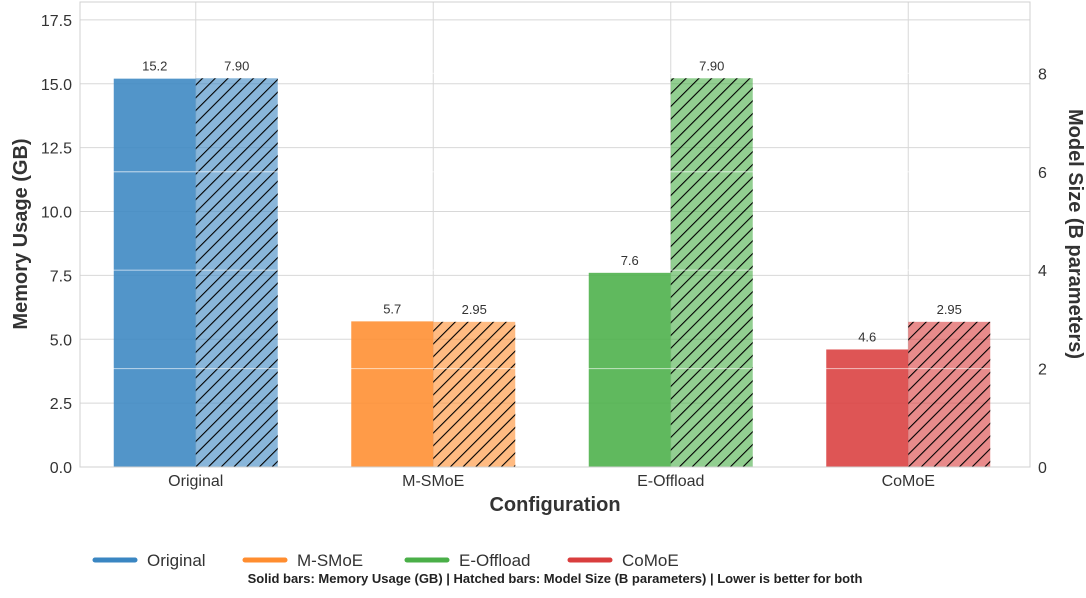  I want to click on y-tick-label: 5.0, so click(61, 340).